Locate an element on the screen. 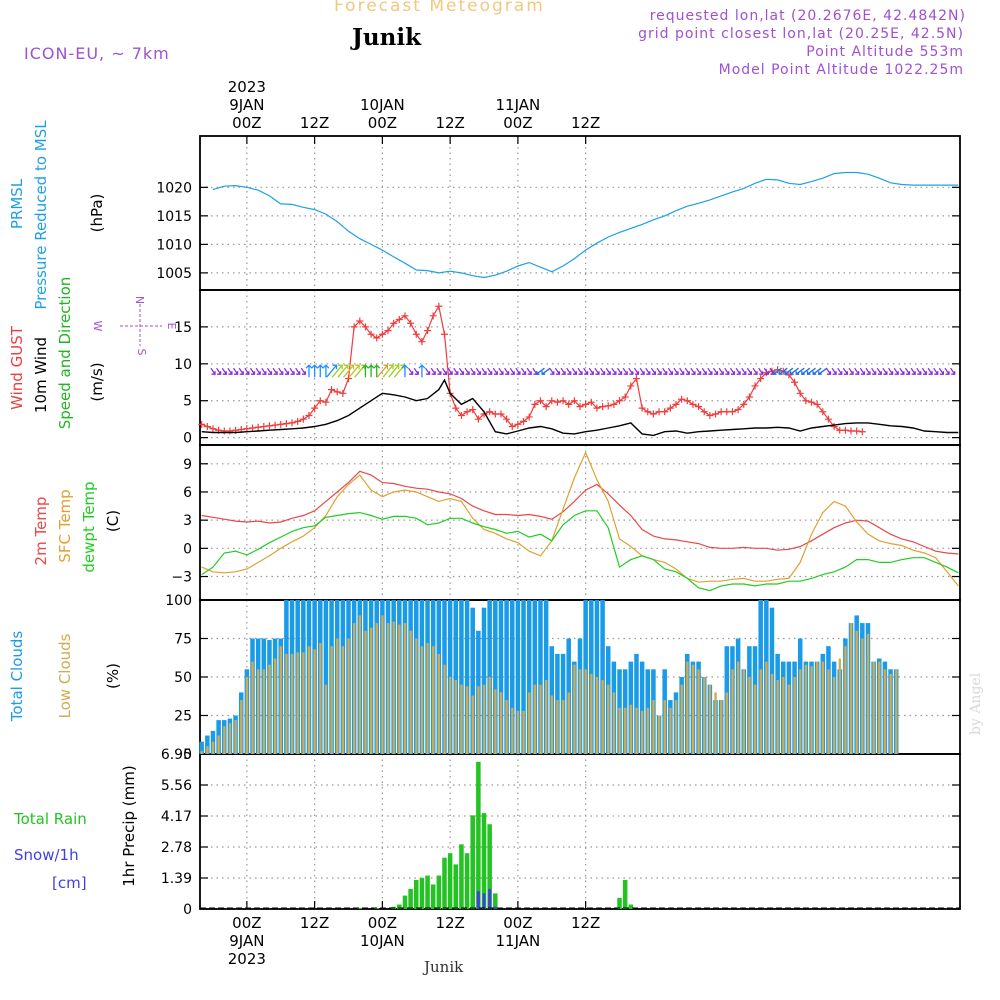 The width and height of the screenshot is (1000, 1000). sfc-temp-line is located at coordinates (580, 518).